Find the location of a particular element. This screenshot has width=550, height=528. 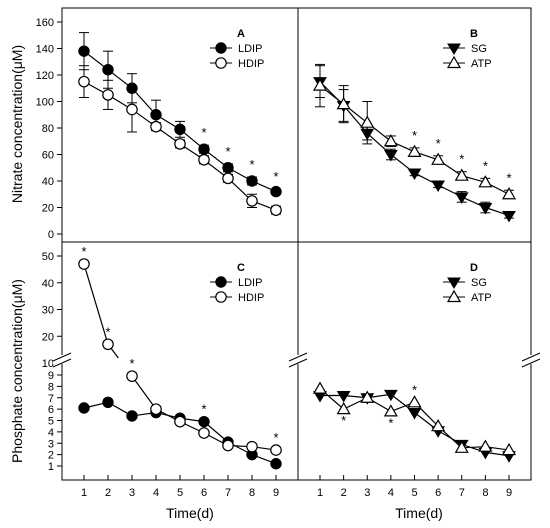

x-tick-label: 1 is located at coordinates (320, 493).